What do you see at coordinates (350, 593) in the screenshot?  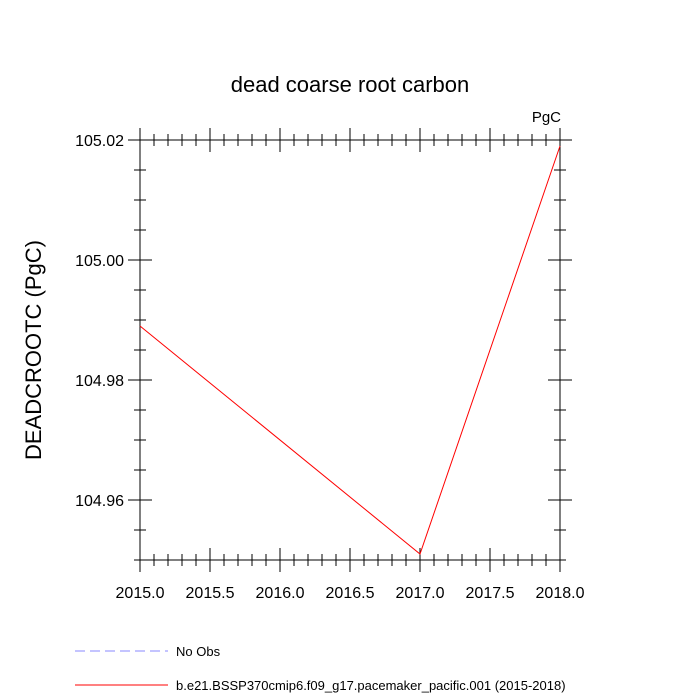 I see `x-tick-label: 2016.5` at bounding box center [350, 593].